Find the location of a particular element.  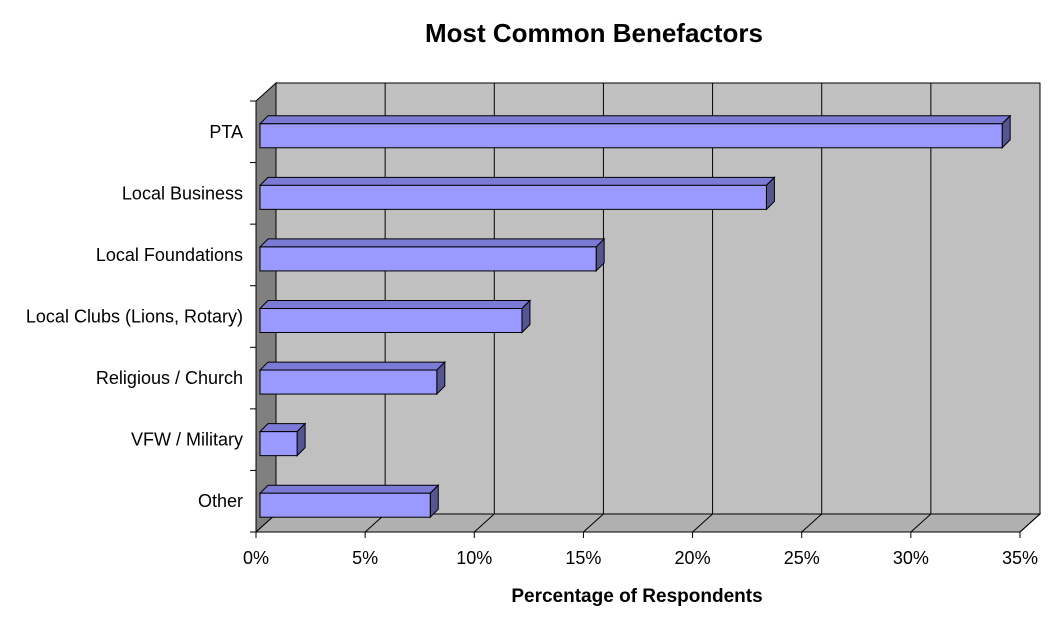

category-label: Local Business is located at coordinates (182, 193).